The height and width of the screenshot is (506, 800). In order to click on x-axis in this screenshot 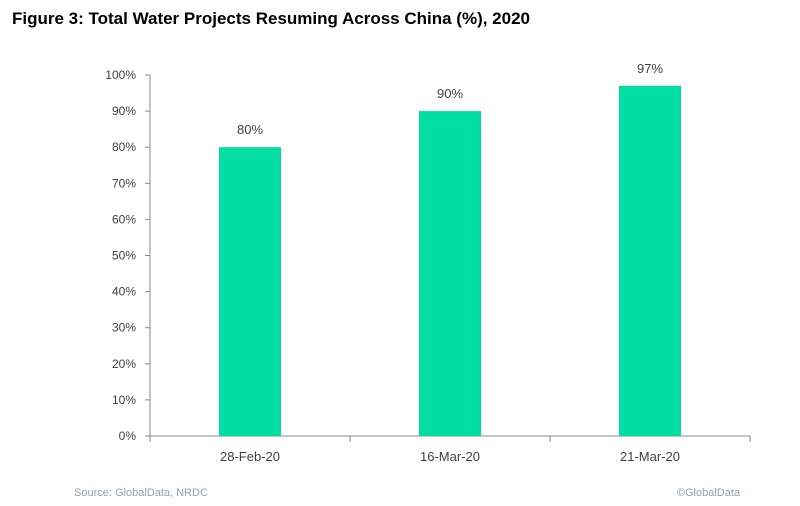, I will do `click(450, 438)`.